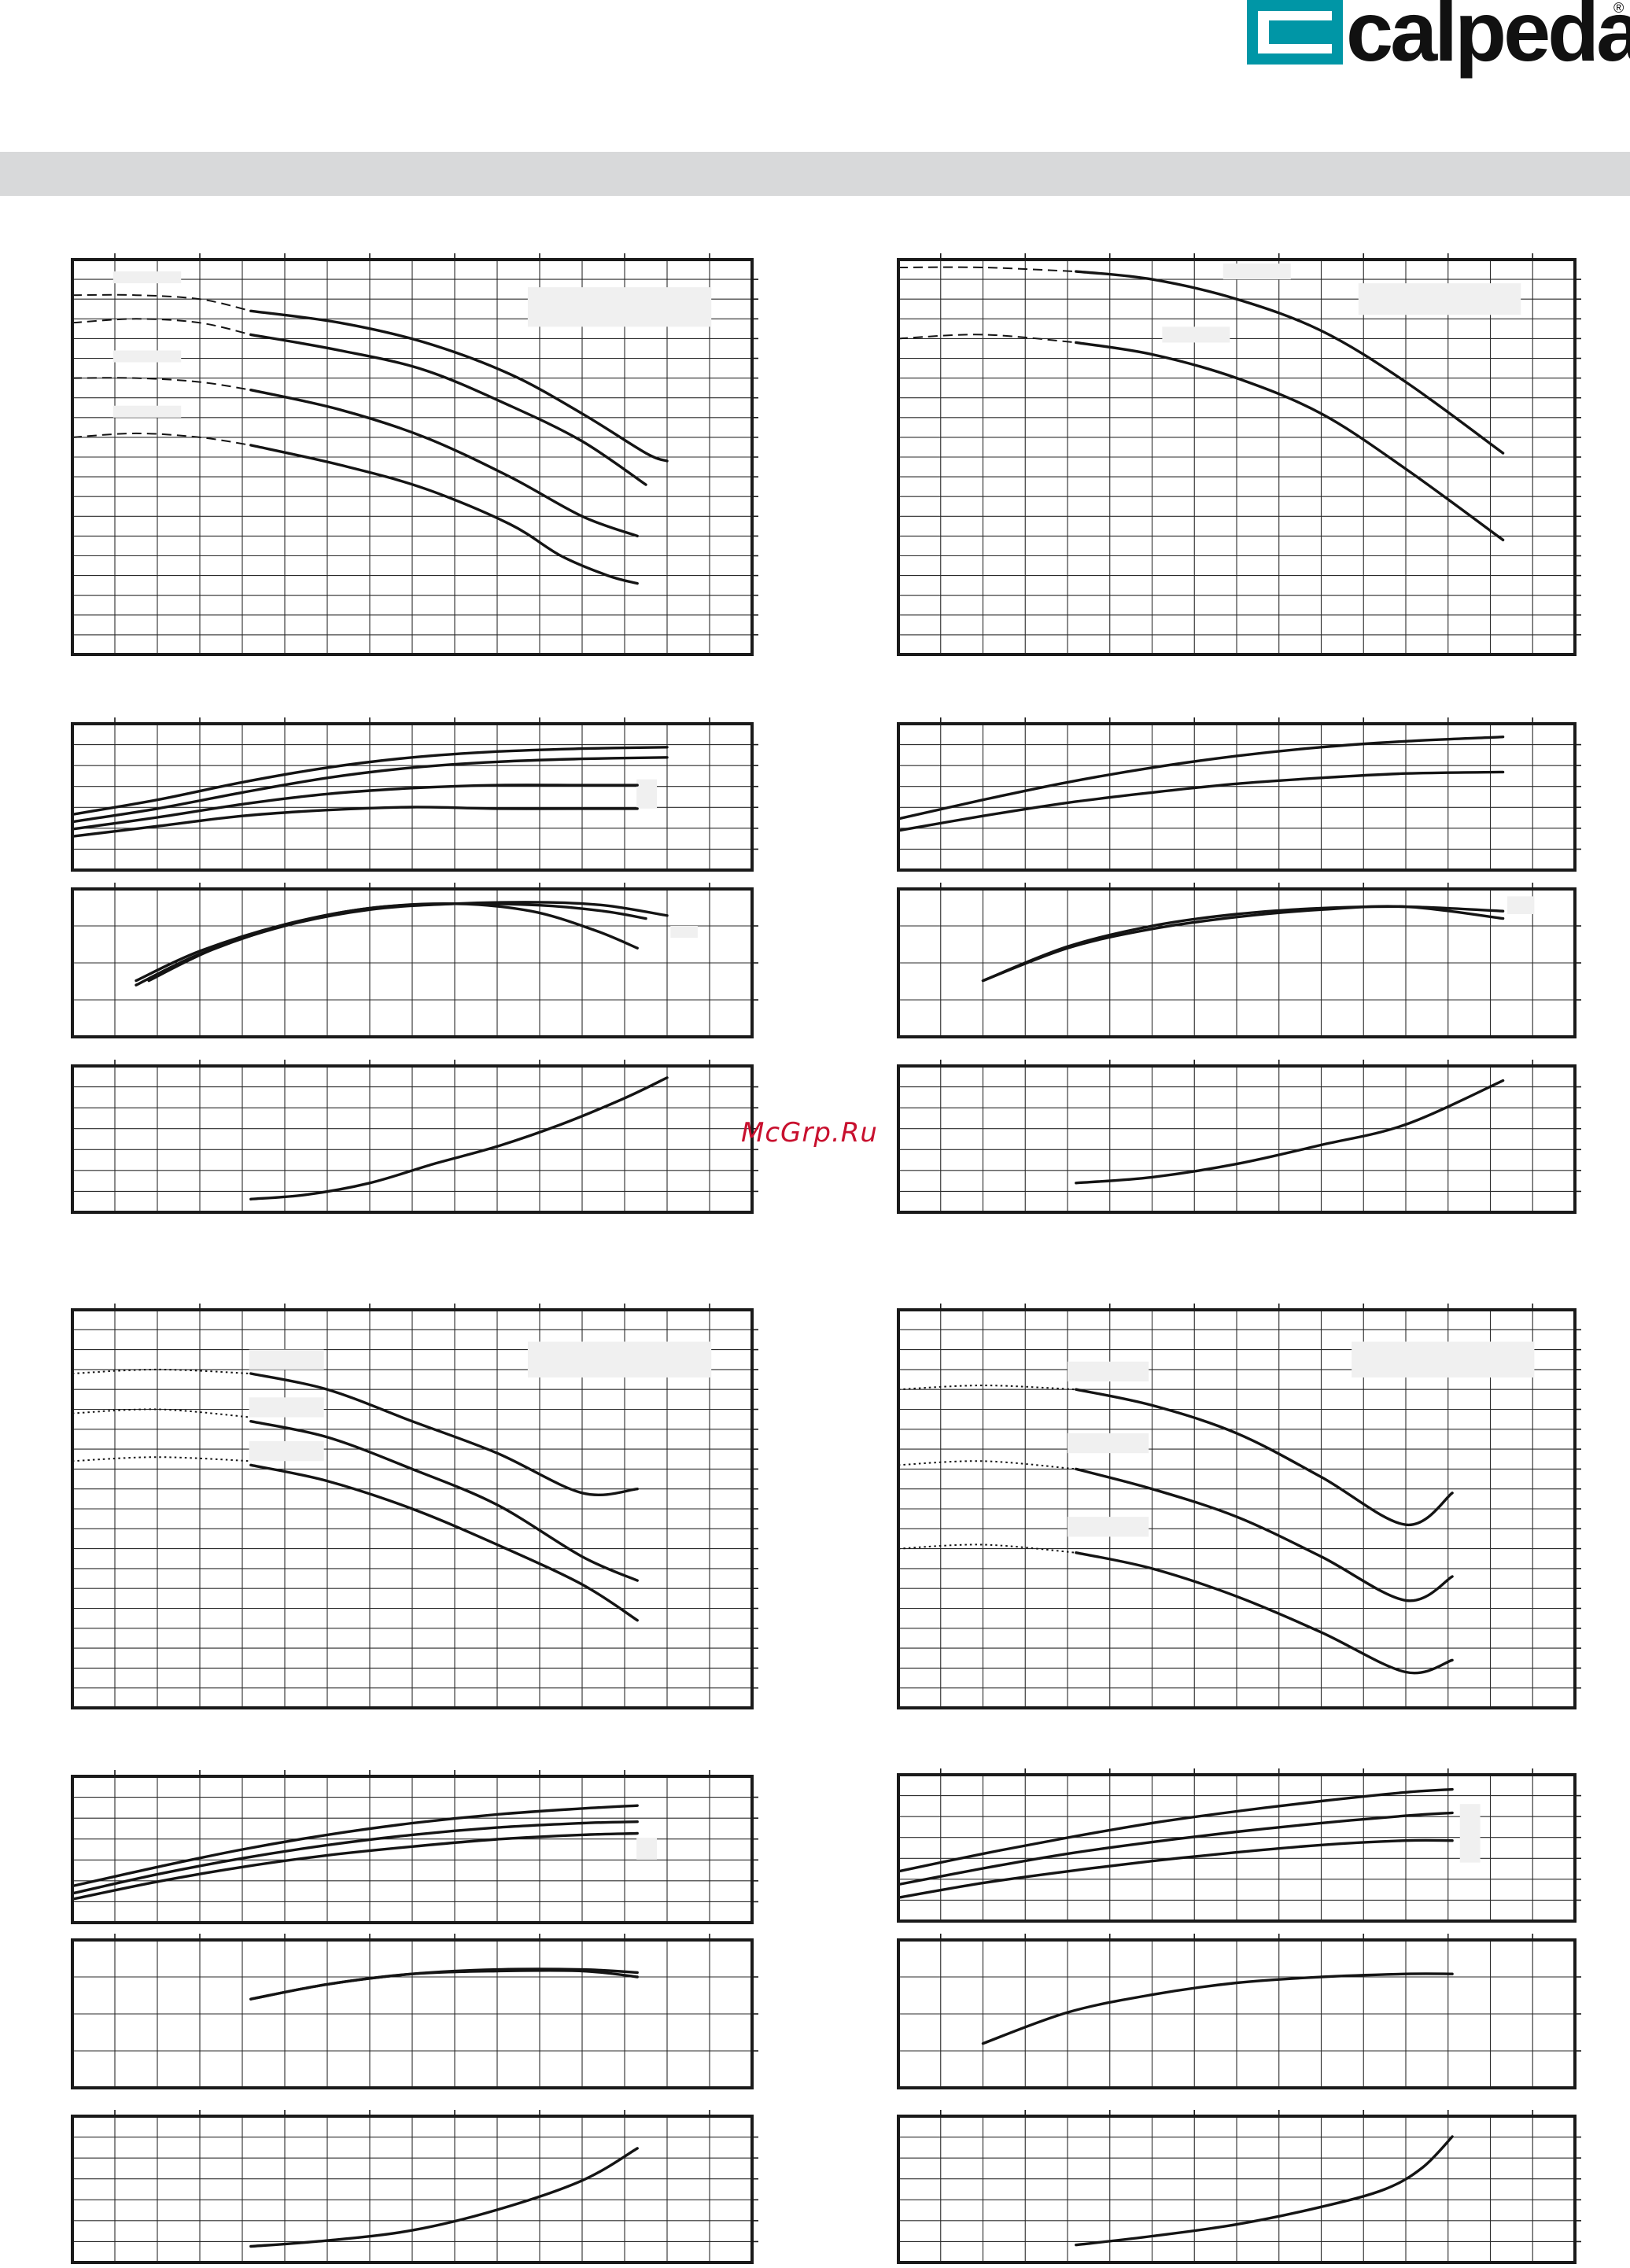 The height and width of the screenshot is (2268, 1630). I want to click on chart-c-npsh, so click(414, 2187).